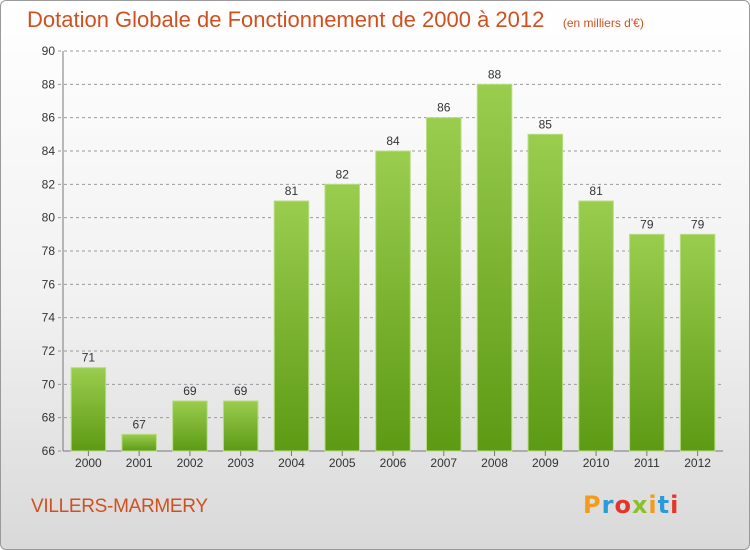  Describe the element at coordinates (596, 463) in the screenshot. I see `x-tick-label-2010: 2010` at that location.